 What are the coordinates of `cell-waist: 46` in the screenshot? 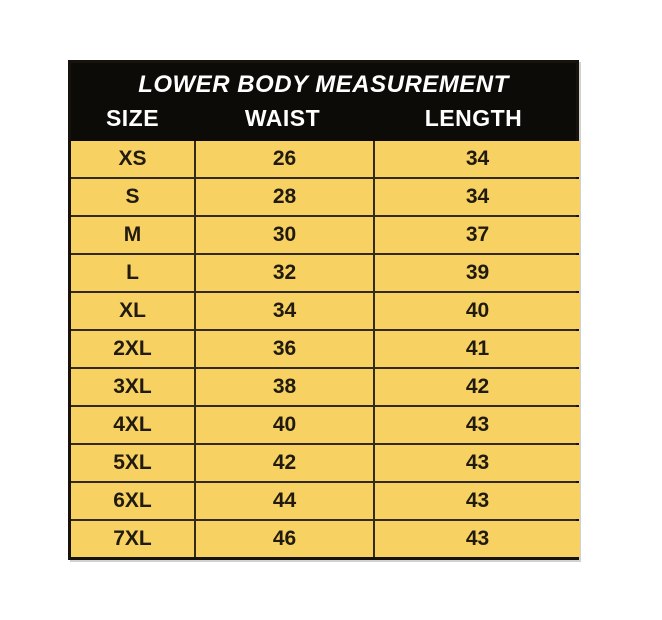 It's located at (284, 539).